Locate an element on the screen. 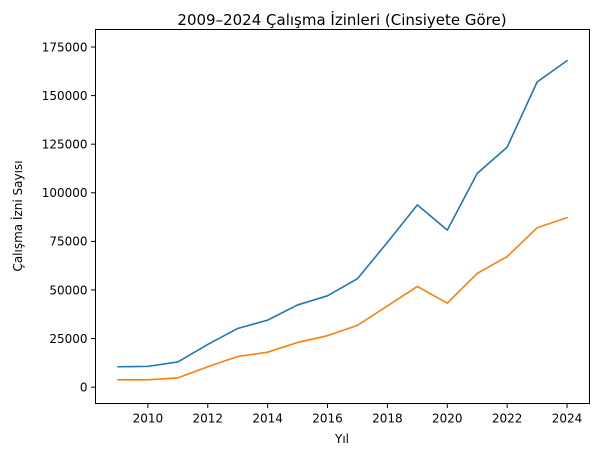 The height and width of the screenshot is (457, 599). y-tick-label: 150000 is located at coordinates (65, 96).